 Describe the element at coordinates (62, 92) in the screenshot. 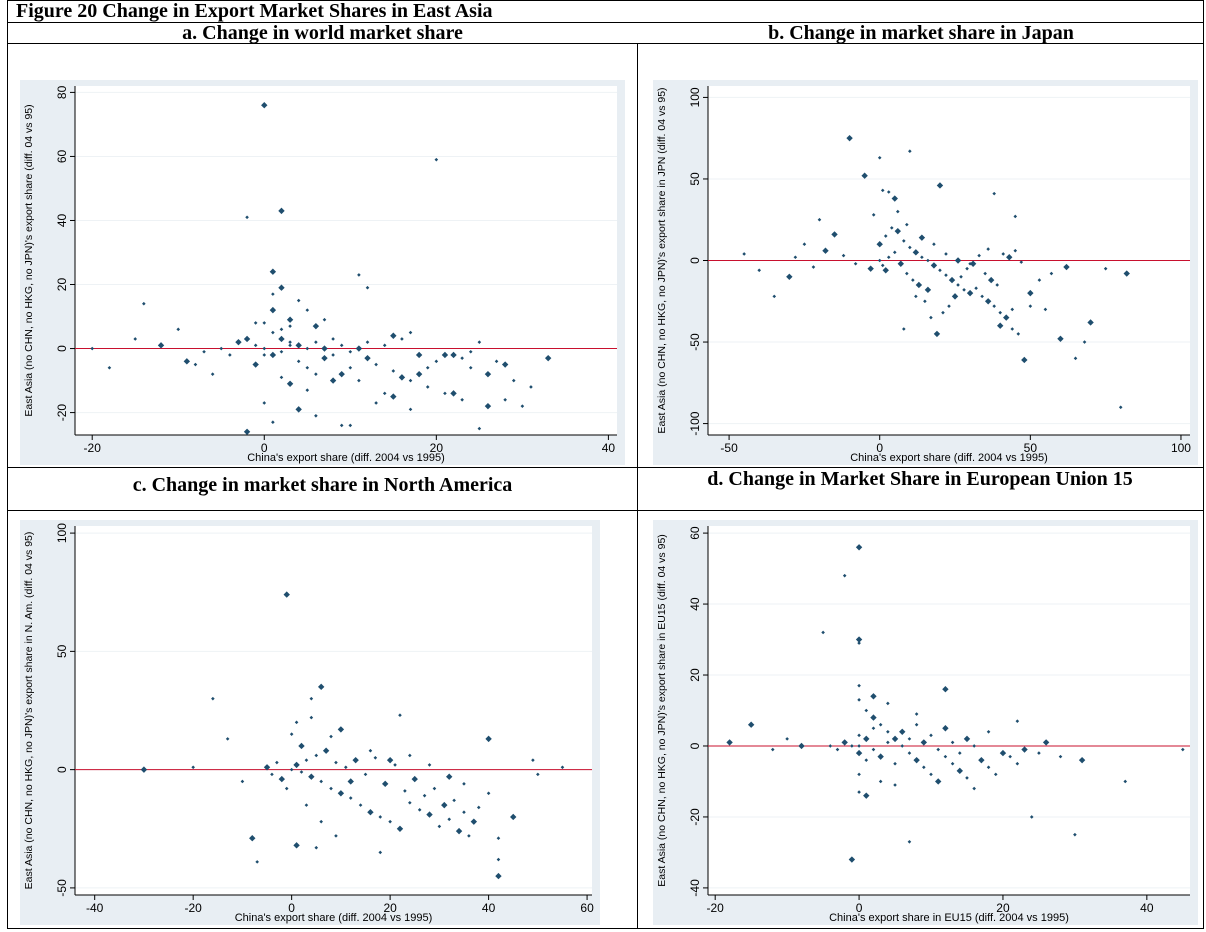

I see `y-tick-label: 80` at that location.